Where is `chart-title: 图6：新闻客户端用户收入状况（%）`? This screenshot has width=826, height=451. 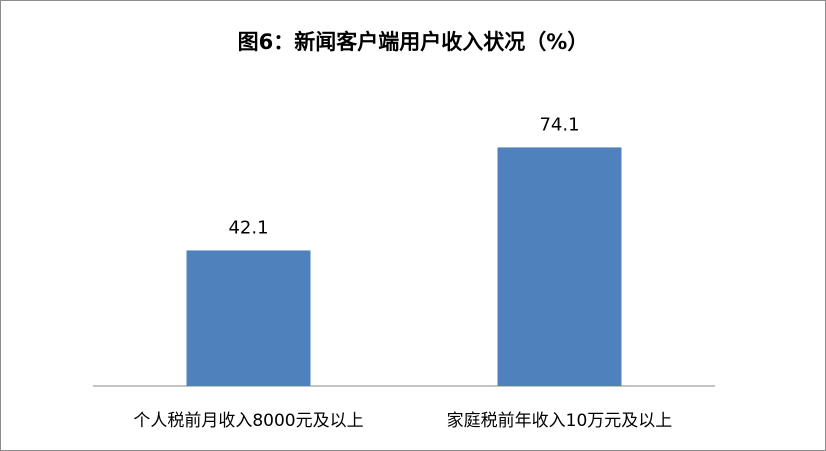 chart-title: 图6：新闻客户端用户收入状况（%） is located at coordinates (413, 42).